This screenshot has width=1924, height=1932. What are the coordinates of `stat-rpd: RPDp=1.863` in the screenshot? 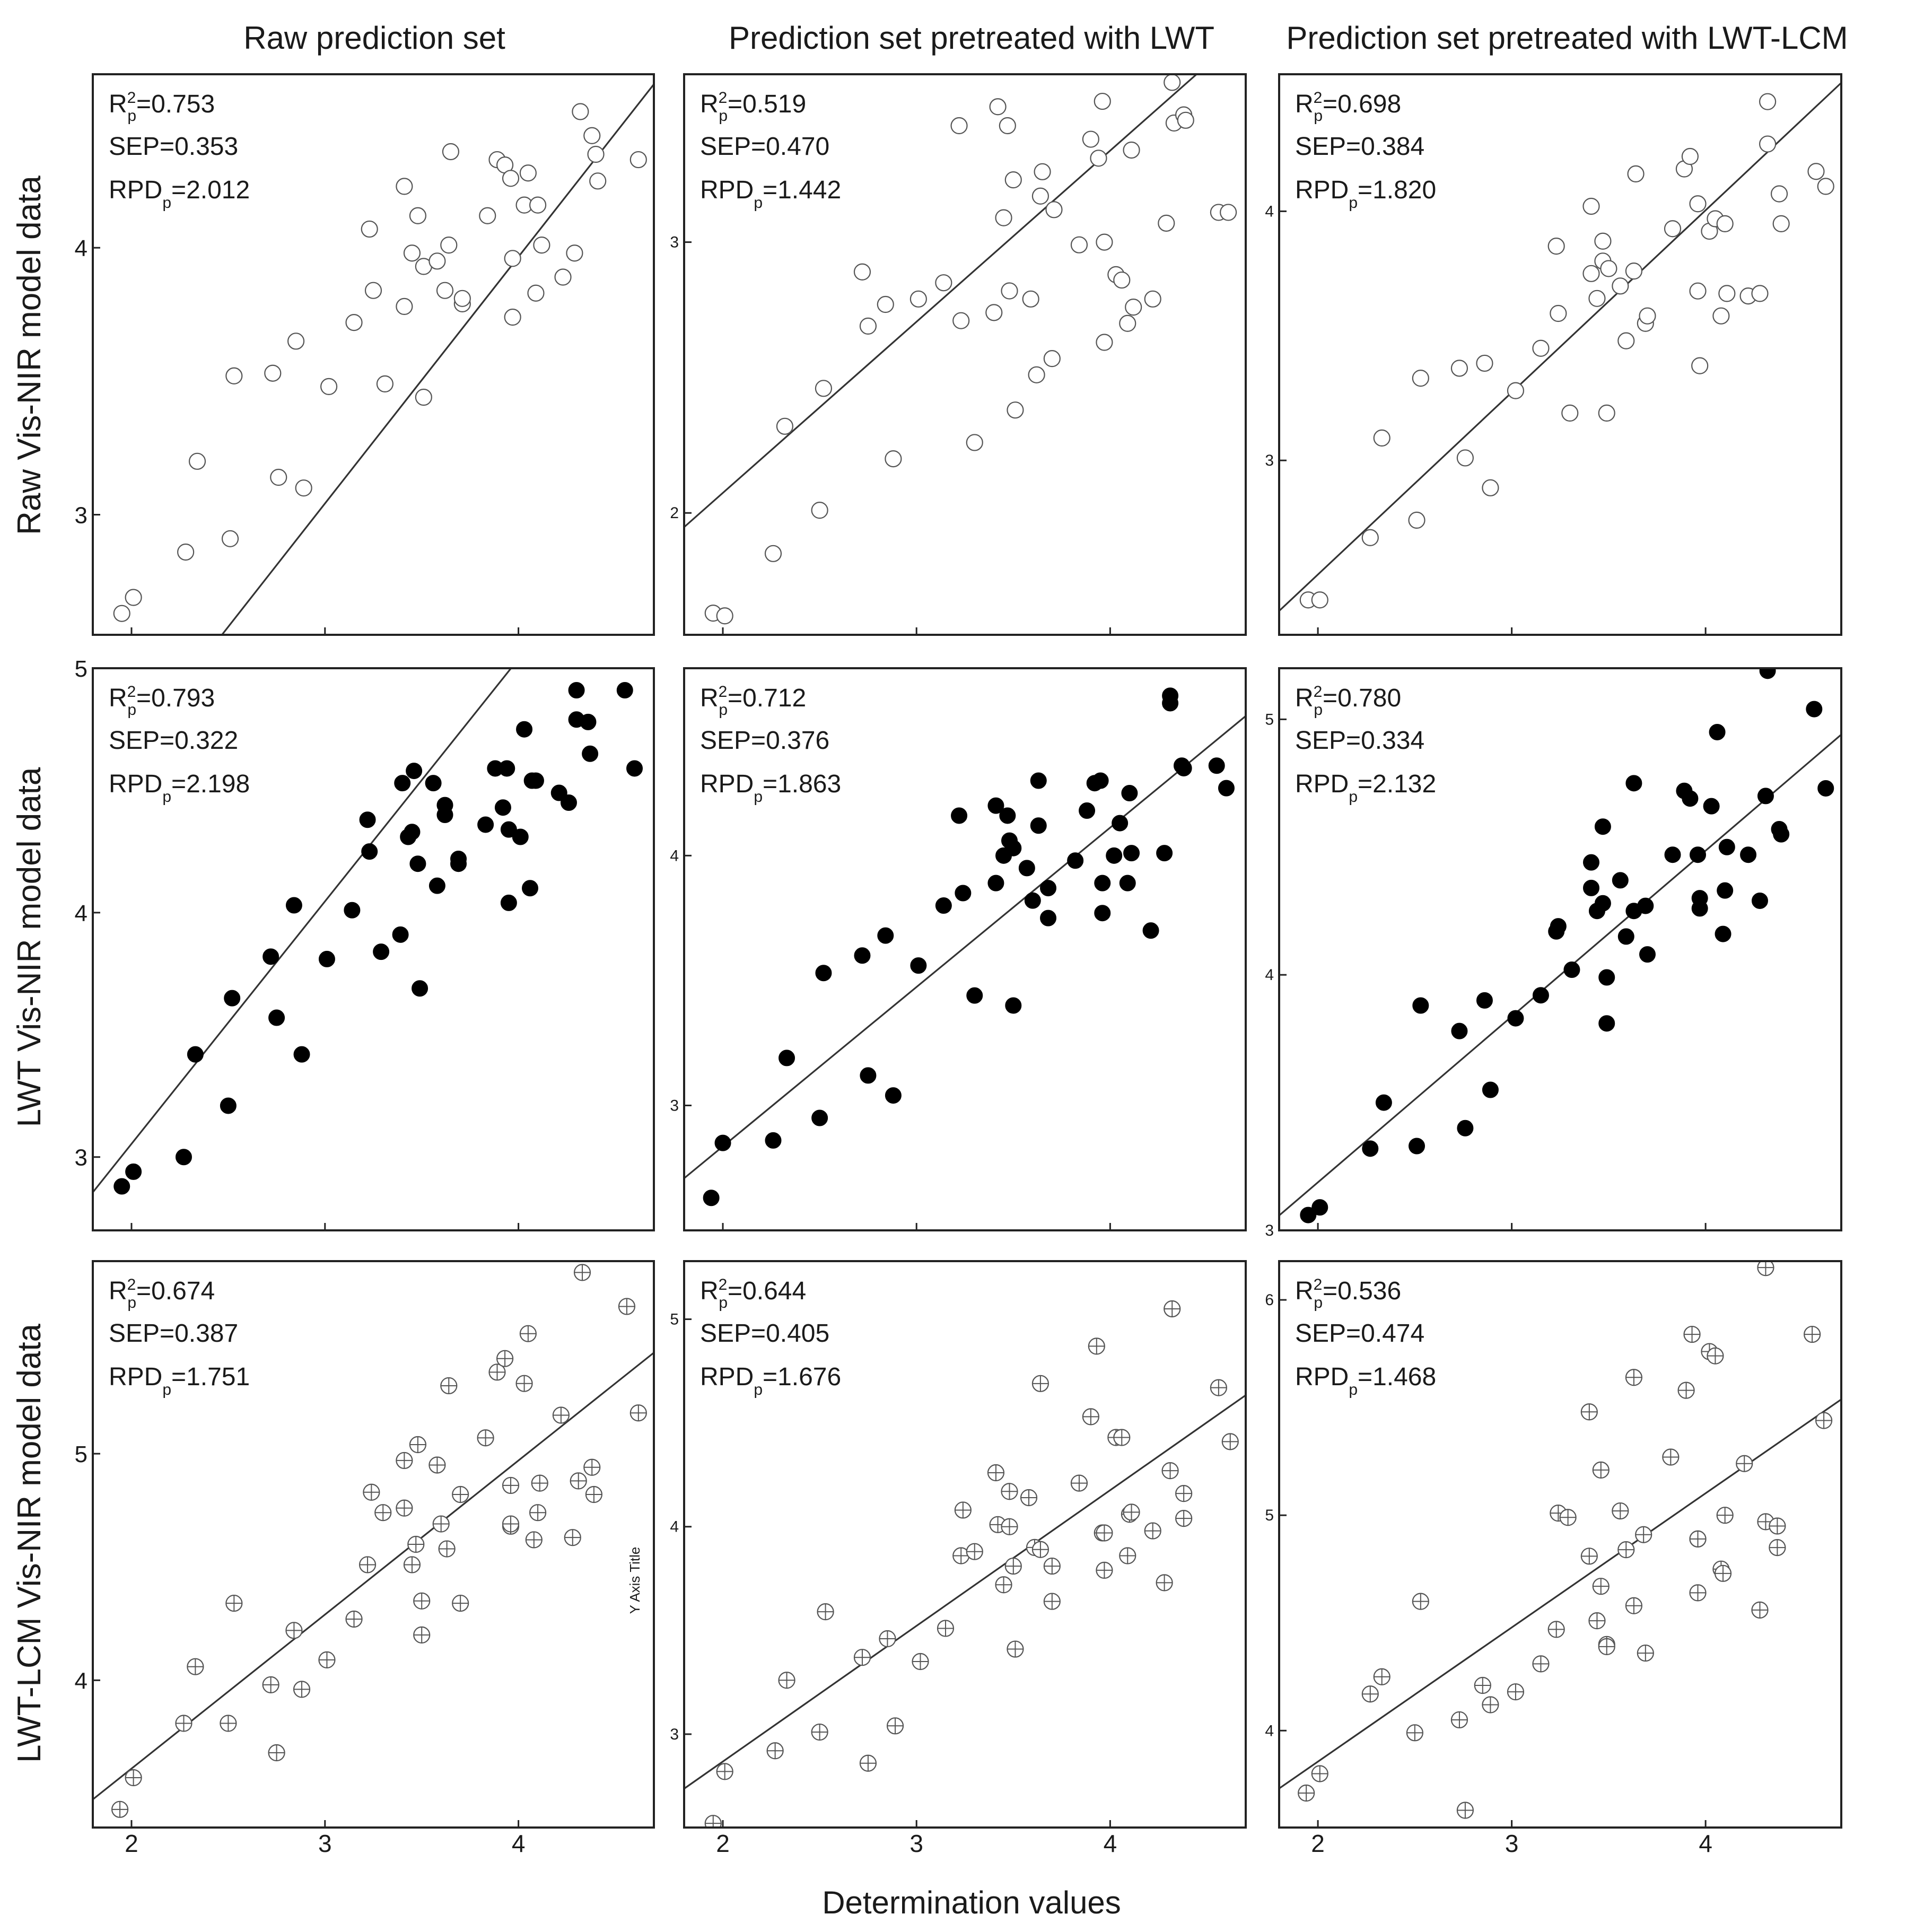 It's located at (770, 788).